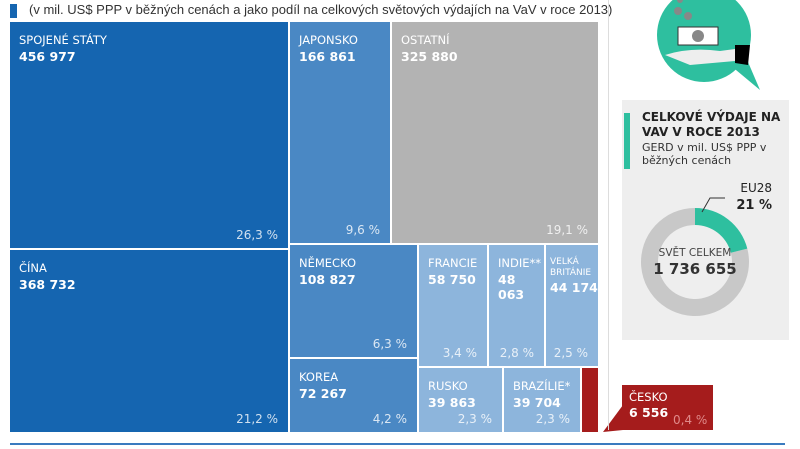 This screenshot has width=800, height=449. What do you see at coordinates (571, 267) in the screenshot?
I see `cell-name: VELKÁ BRITÁNIE` at bounding box center [571, 267].